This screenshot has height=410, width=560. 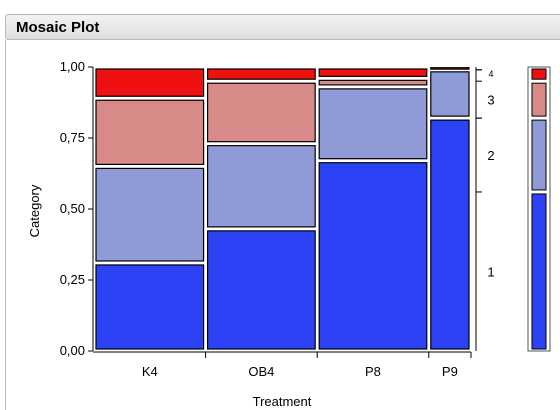 I want to click on x-tick-label: K4, so click(x=150, y=371).